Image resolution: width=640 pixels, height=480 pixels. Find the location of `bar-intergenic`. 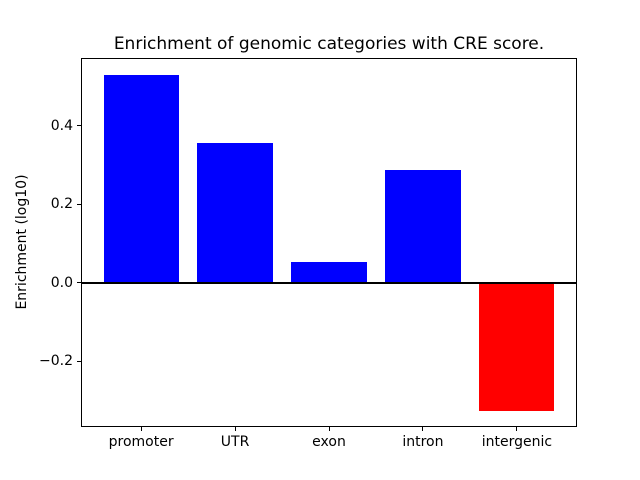

bar-intergenic is located at coordinates (517, 346).